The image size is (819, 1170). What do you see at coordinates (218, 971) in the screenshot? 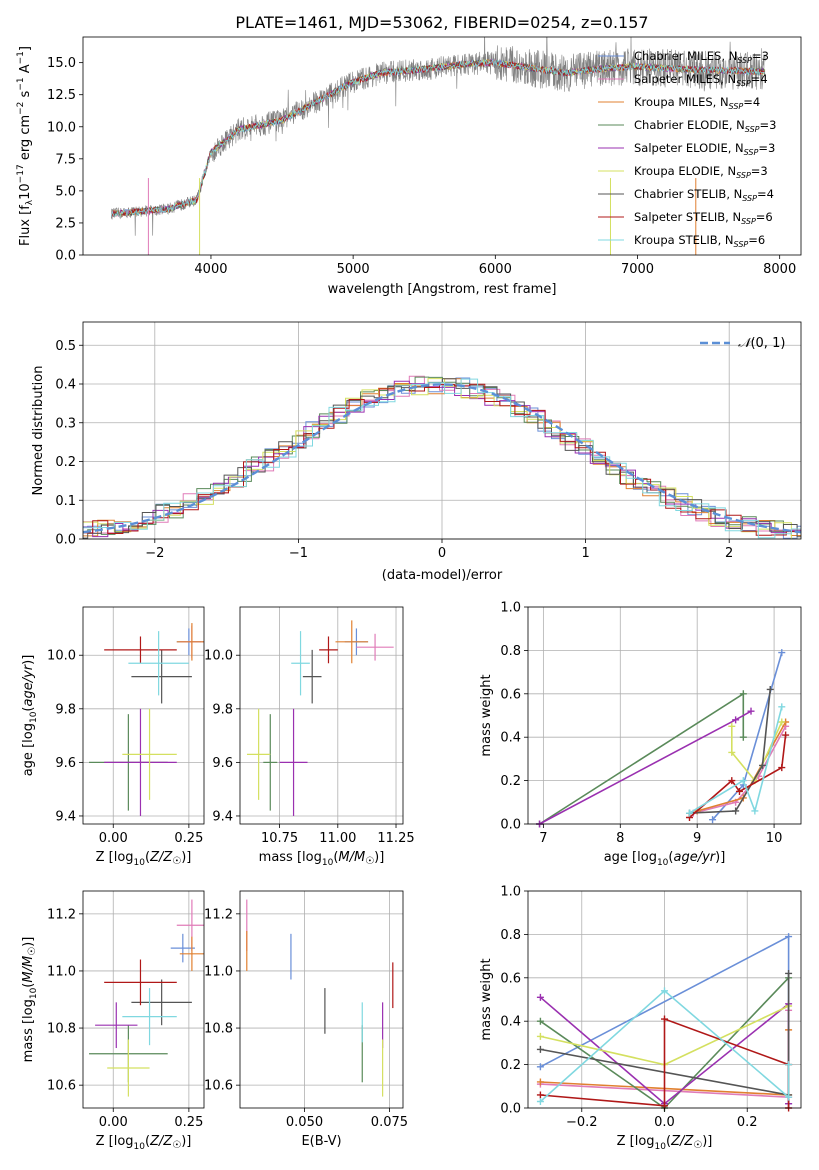
I see `y-tick-label: 11.0` at bounding box center [218, 971].